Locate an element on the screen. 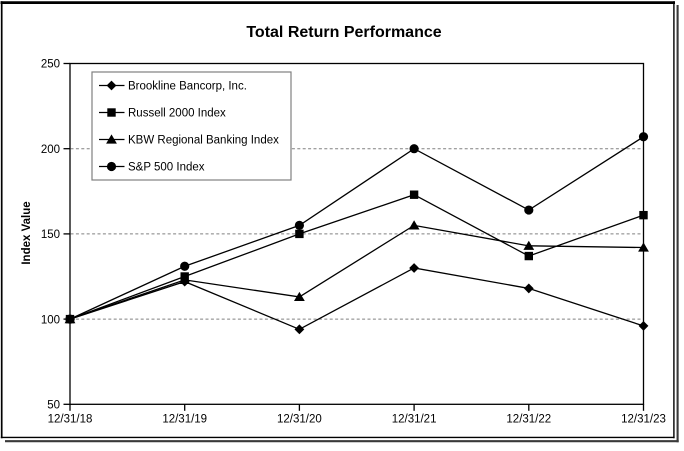  chart-title: Total Return Performance is located at coordinates (343, 32).